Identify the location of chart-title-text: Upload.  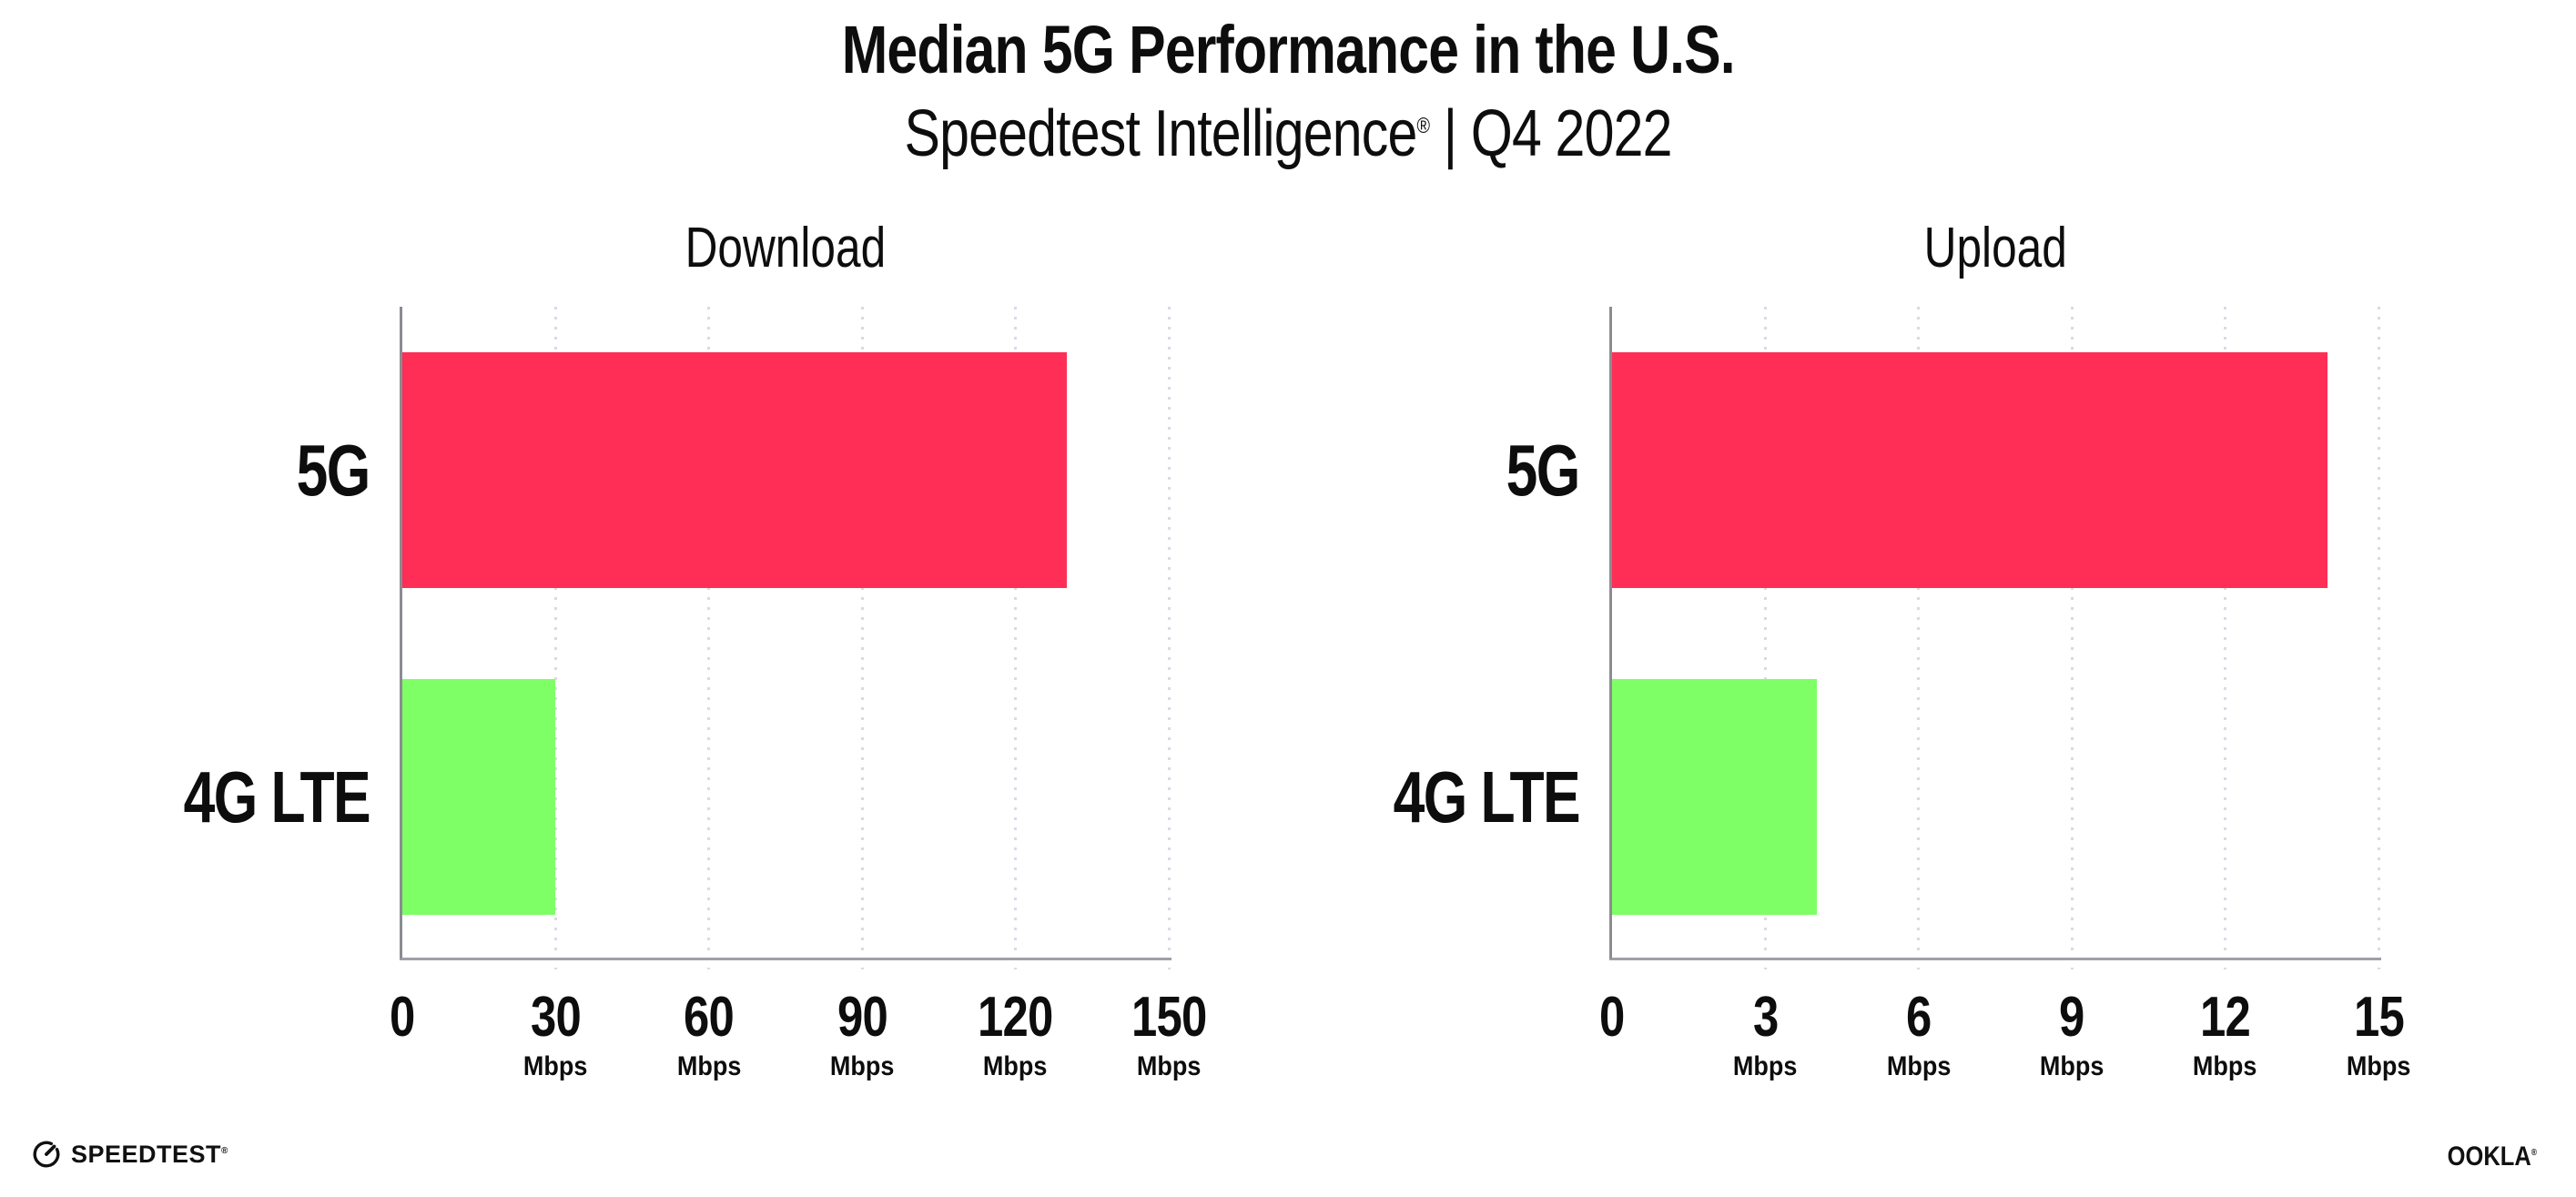
(1995, 248).